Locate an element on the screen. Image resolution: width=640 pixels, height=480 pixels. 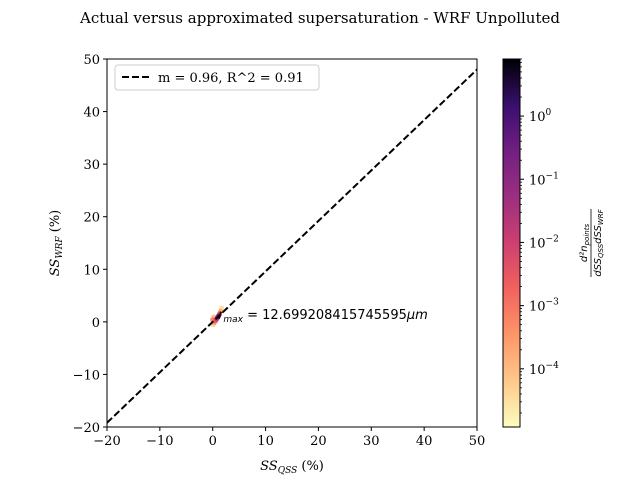
x-tick-label: −10 is located at coordinates (159, 441).